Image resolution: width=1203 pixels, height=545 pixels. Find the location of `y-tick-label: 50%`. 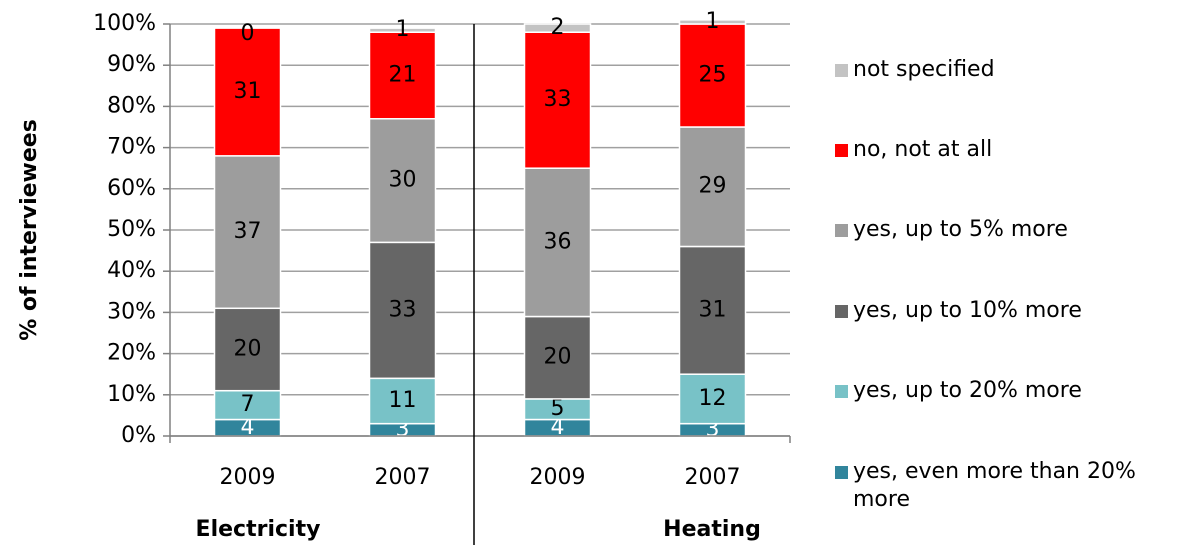

y-tick-label: 50% is located at coordinates (131, 229).